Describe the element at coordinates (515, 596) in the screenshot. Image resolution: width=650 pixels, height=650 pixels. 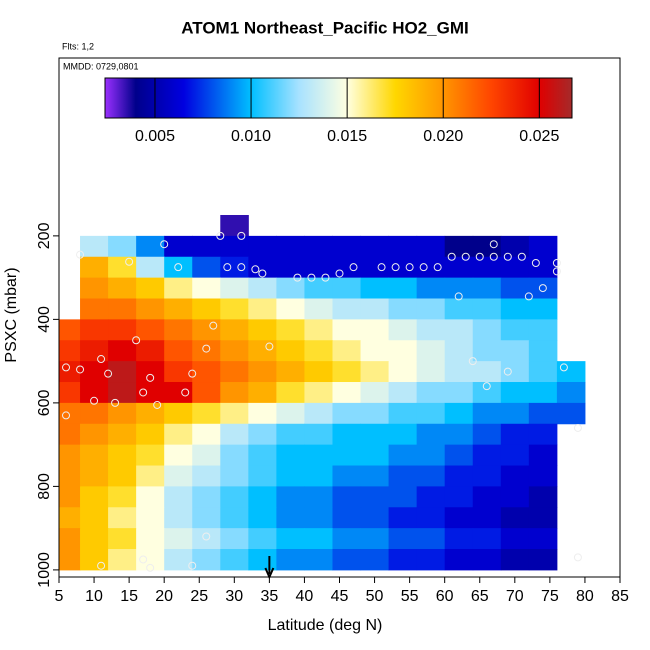
I see `x-tick-label: 70` at that location.